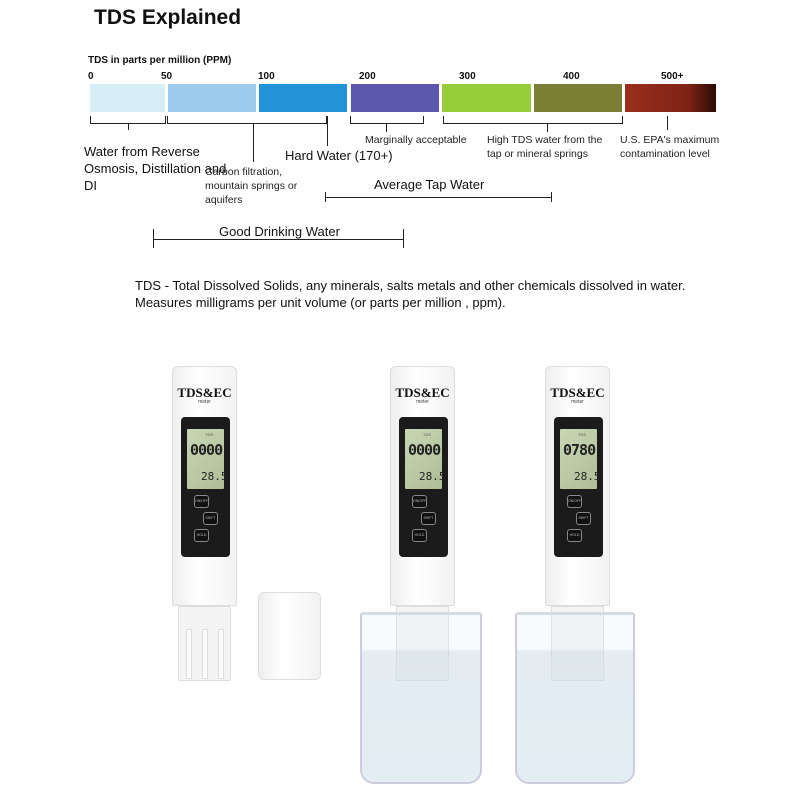 The height and width of the screenshot is (800, 800). I want to click on lcd-display: TDS 0780 28.5, so click(580, 459).